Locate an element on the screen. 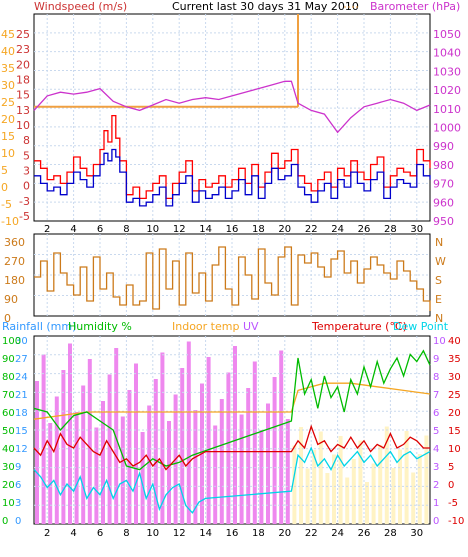 This screenshot has width=468, height=557. chart-title: Current last 30 days 31 May 2010 is located at coordinates (265, 6).